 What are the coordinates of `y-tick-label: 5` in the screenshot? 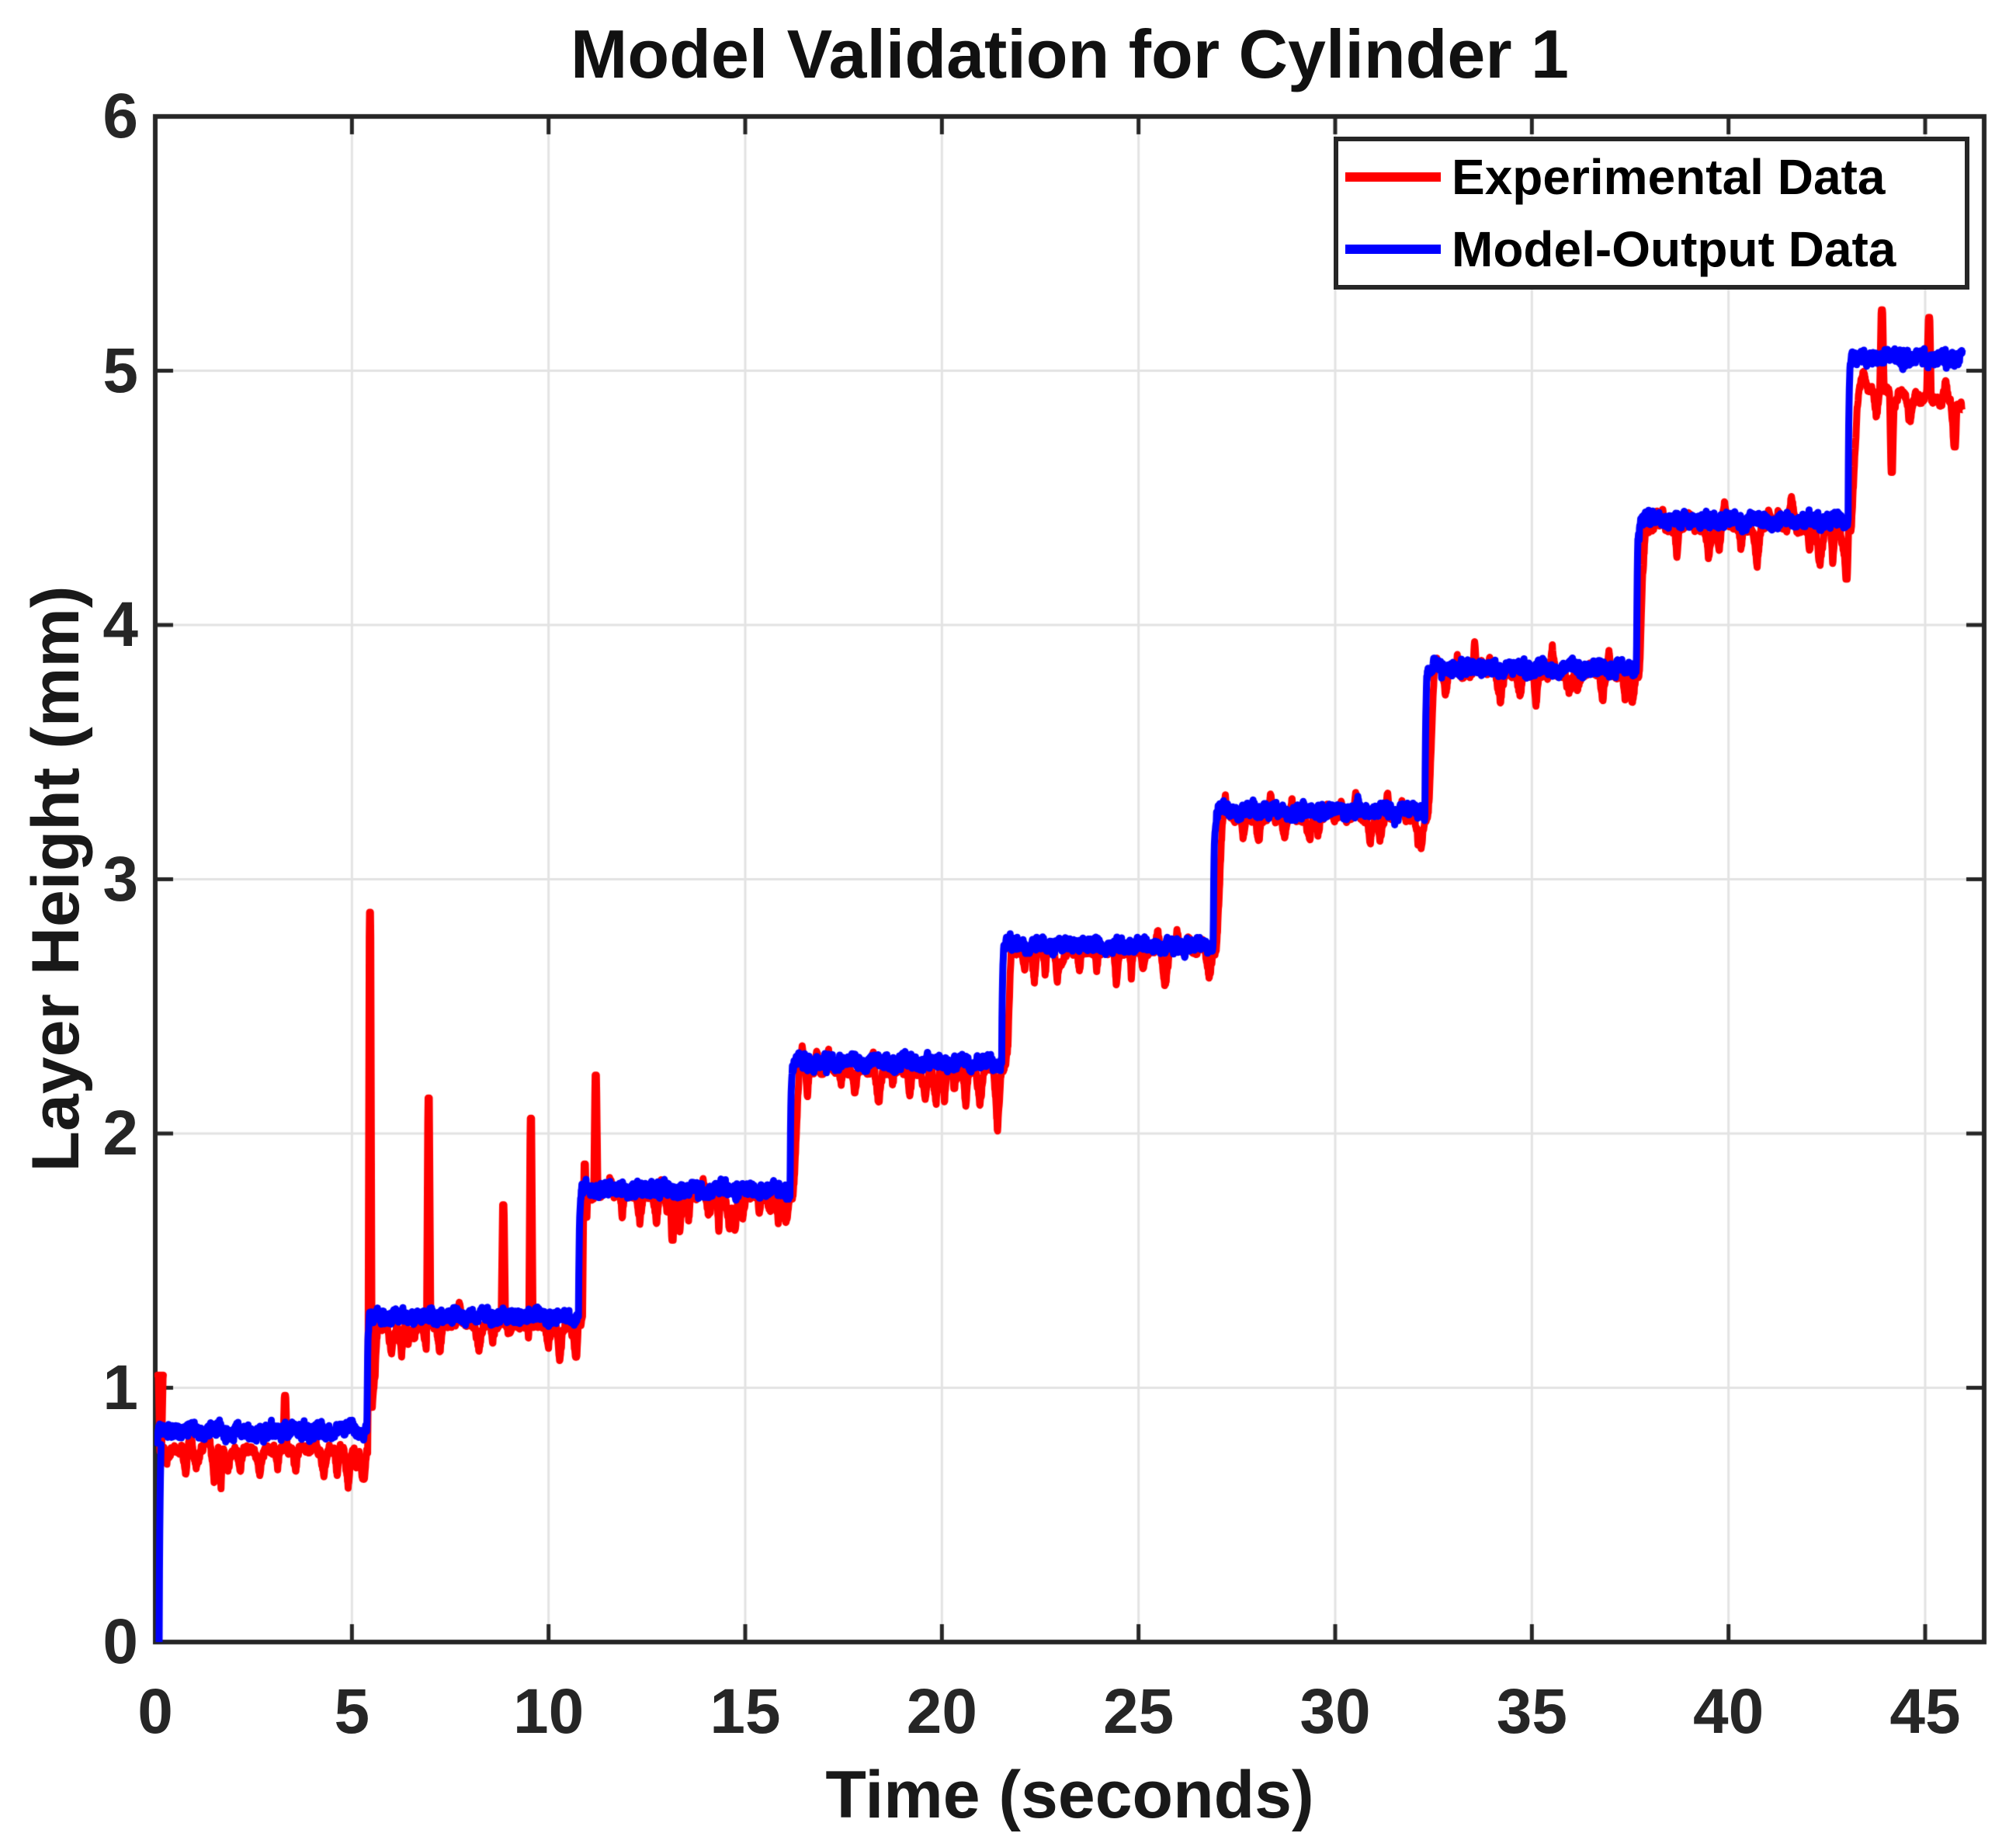 It's located at (120, 370).